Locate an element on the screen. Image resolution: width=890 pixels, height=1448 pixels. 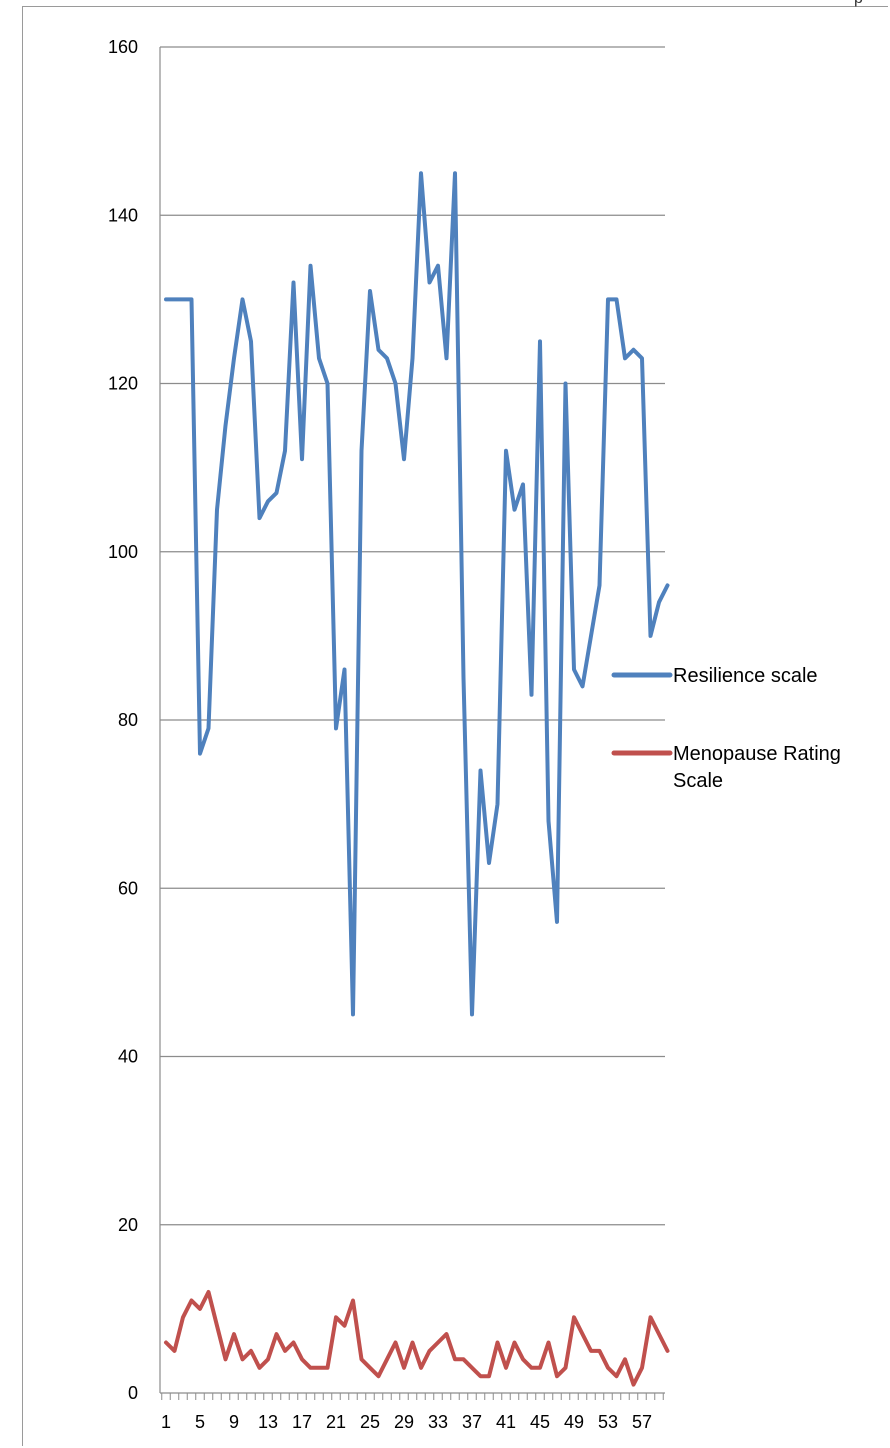
x-tick-label-33: 33 is located at coordinates (438, 1422).